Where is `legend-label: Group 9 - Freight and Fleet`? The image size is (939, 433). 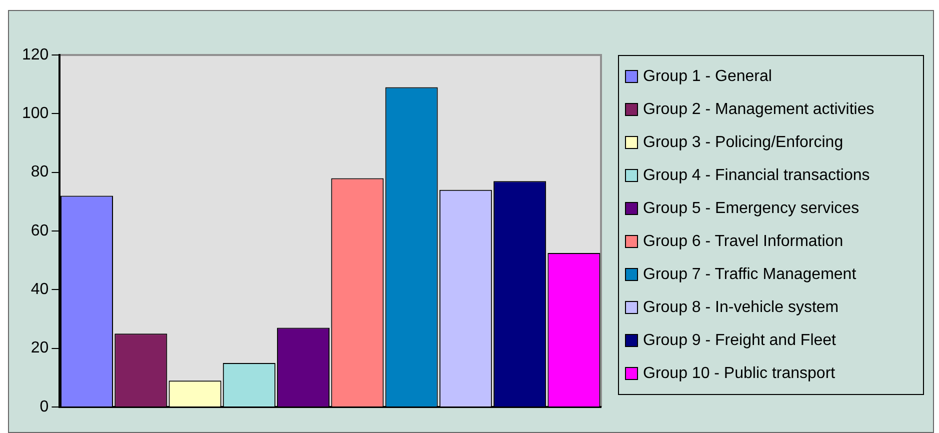
legend-label: Group 9 - Freight and Fleet is located at coordinates (739, 341).